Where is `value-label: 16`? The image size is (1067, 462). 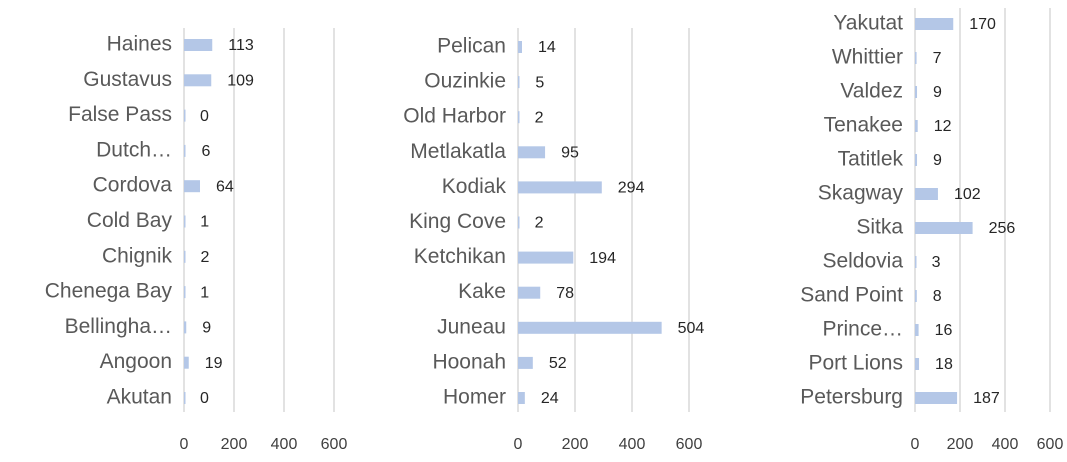
value-label: 16 is located at coordinates (944, 330).